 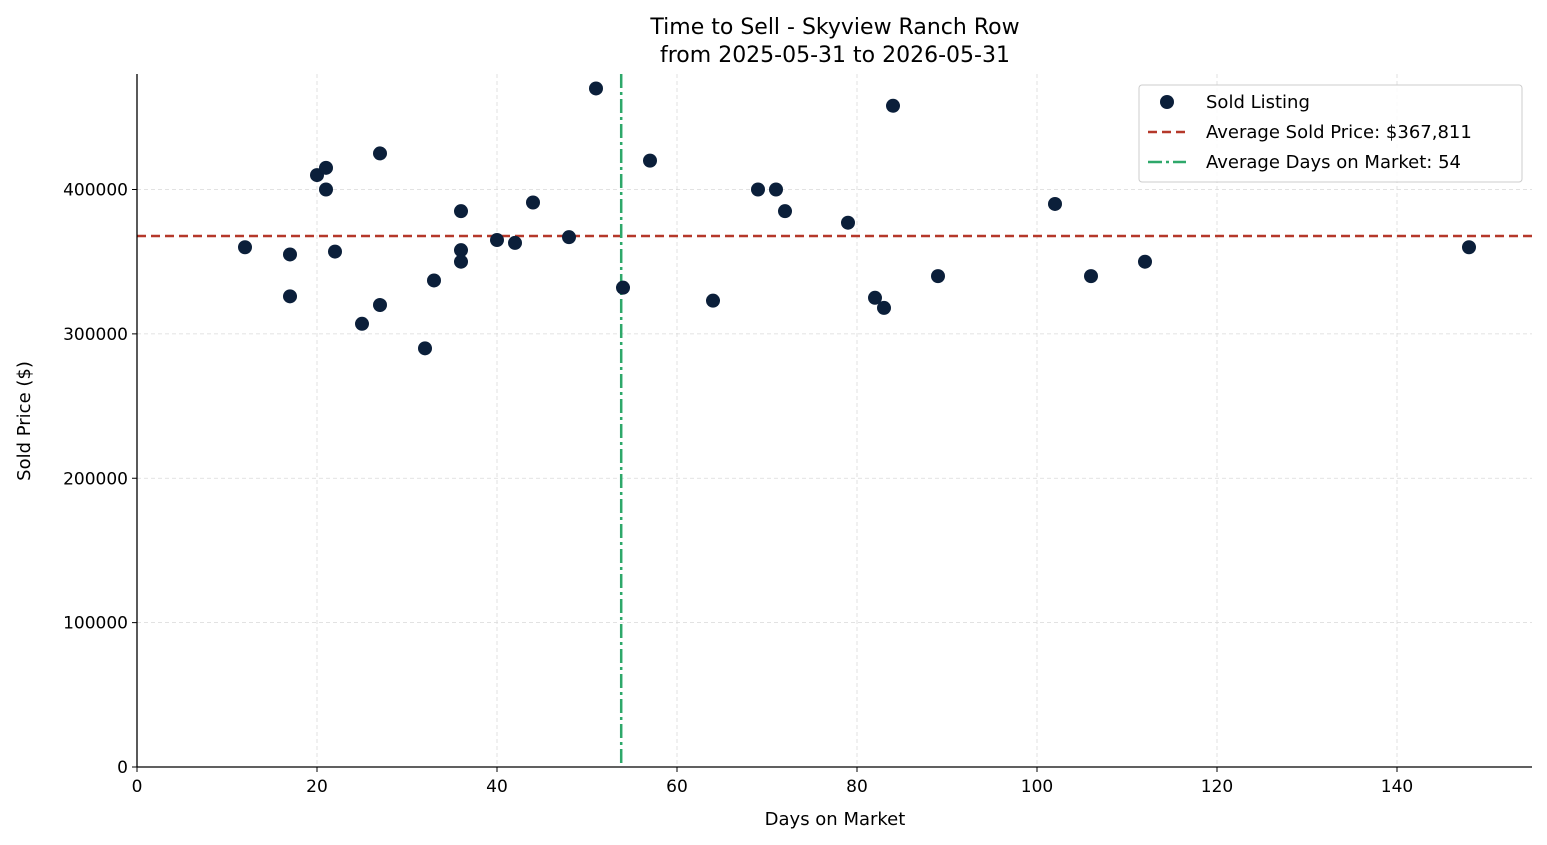 What do you see at coordinates (1333, 162) in the screenshot?
I see `legend-label-average-days: Average Days on Market: 54` at bounding box center [1333, 162].